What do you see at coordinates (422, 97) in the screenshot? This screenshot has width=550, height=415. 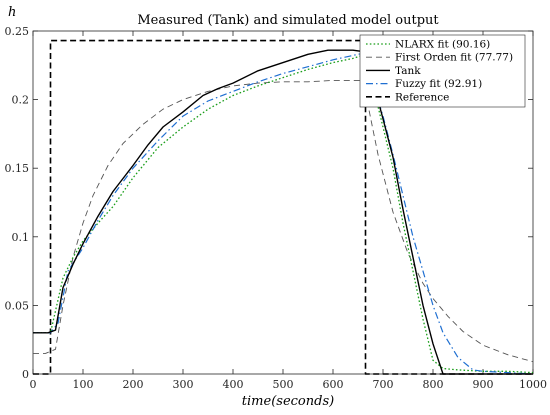 I see `legend-entry: Reference` at bounding box center [422, 97].